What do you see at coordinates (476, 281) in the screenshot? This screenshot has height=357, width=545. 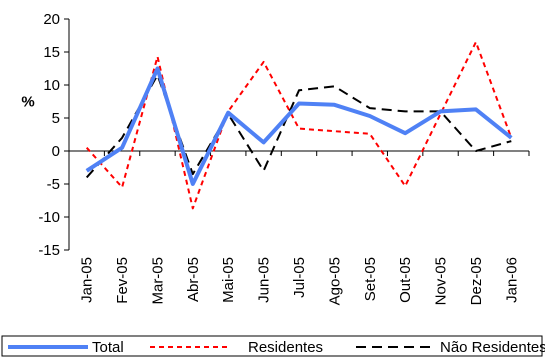 I see `x-tick-label: Dez-05` at bounding box center [476, 281].